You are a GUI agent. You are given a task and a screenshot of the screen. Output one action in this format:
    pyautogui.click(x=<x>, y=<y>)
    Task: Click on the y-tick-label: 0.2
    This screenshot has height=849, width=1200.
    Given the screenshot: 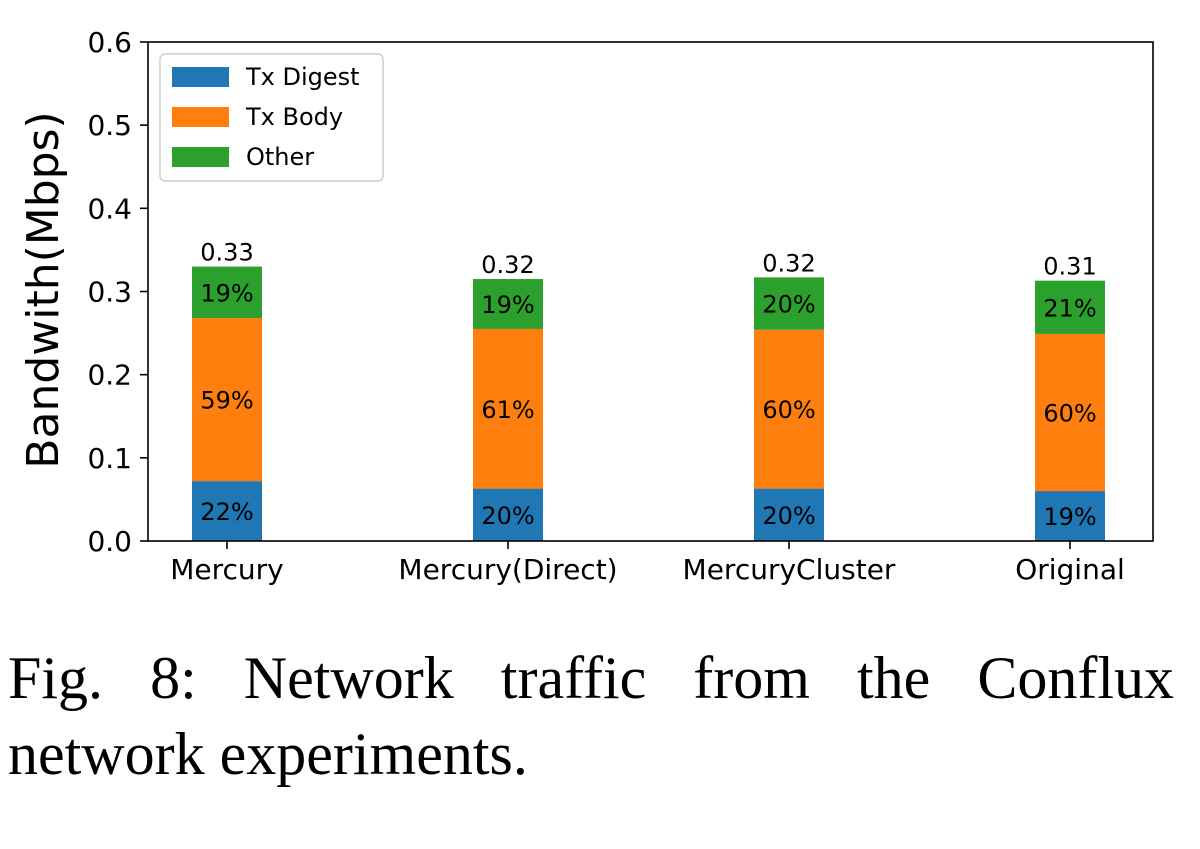 What is the action you would take?
    pyautogui.click(x=109, y=375)
    